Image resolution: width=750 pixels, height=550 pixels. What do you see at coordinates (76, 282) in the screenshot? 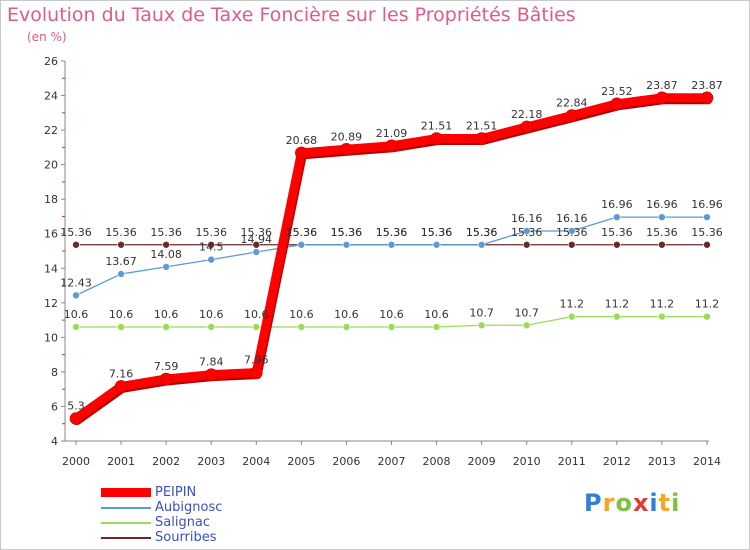
I see `data-label-aubignosc: 12.43` at bounding box center [76, 282].